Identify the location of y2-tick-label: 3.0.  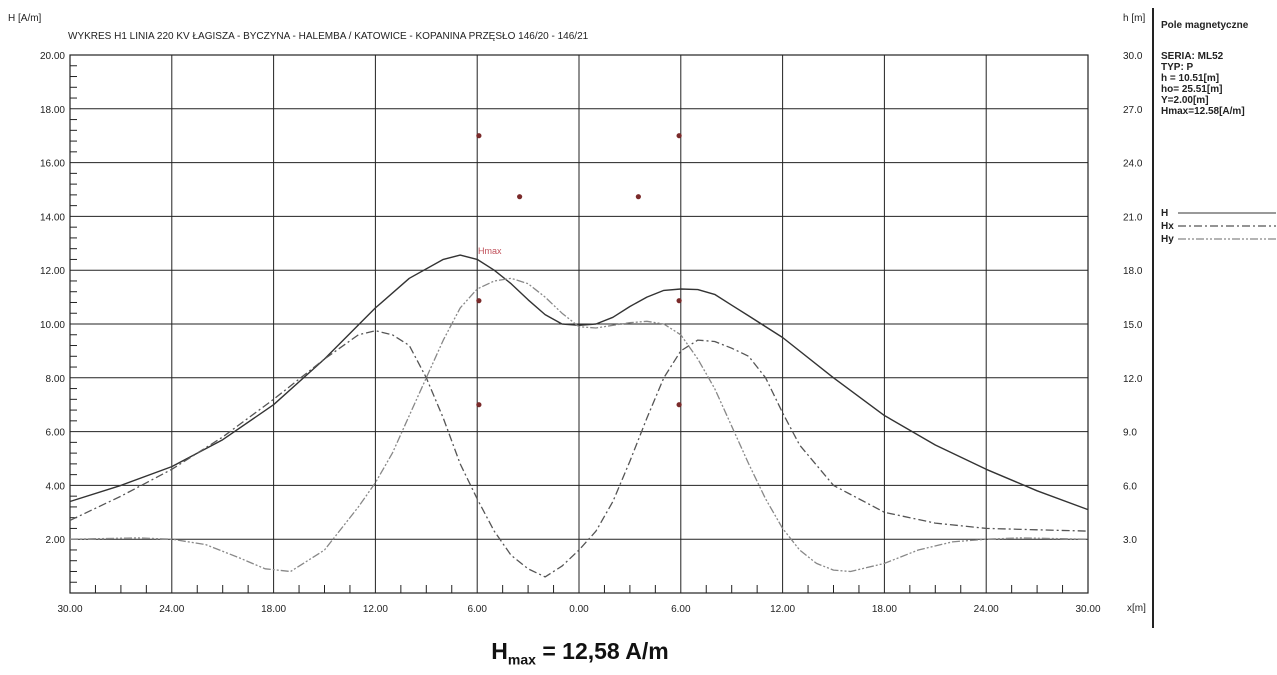
(1130, 540).